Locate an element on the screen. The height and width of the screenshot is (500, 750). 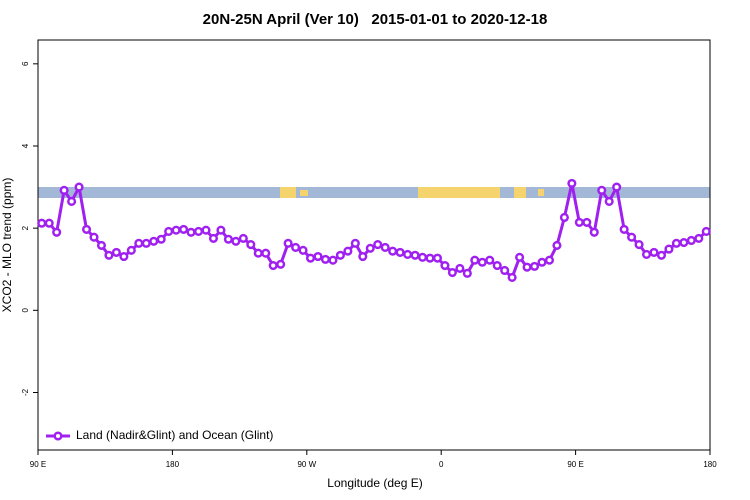
y-tick-label: -2 is located at coordinates (25, 392).